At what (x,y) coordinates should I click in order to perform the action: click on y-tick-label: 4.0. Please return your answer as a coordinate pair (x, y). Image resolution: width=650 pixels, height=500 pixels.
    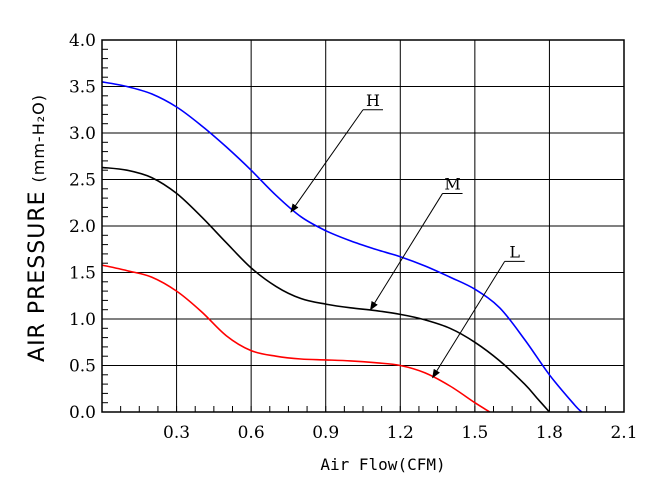
    Looking at the image, I should click on (82, 41).